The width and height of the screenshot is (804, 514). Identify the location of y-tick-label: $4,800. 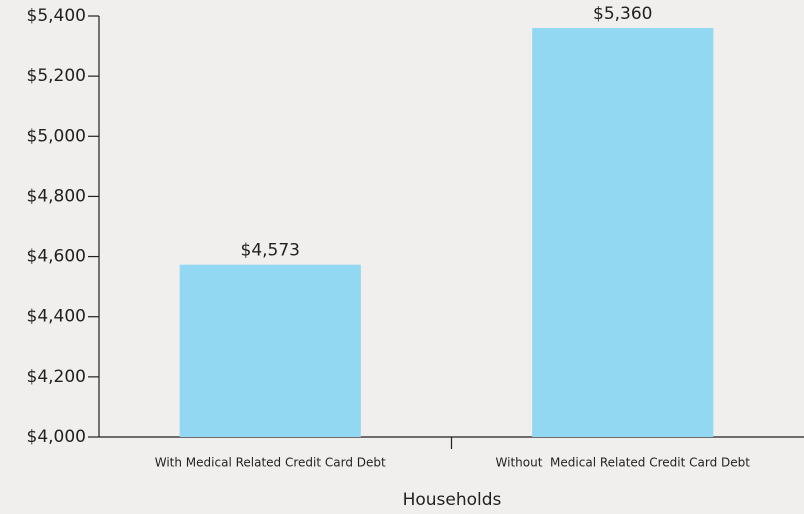
(56, 196).